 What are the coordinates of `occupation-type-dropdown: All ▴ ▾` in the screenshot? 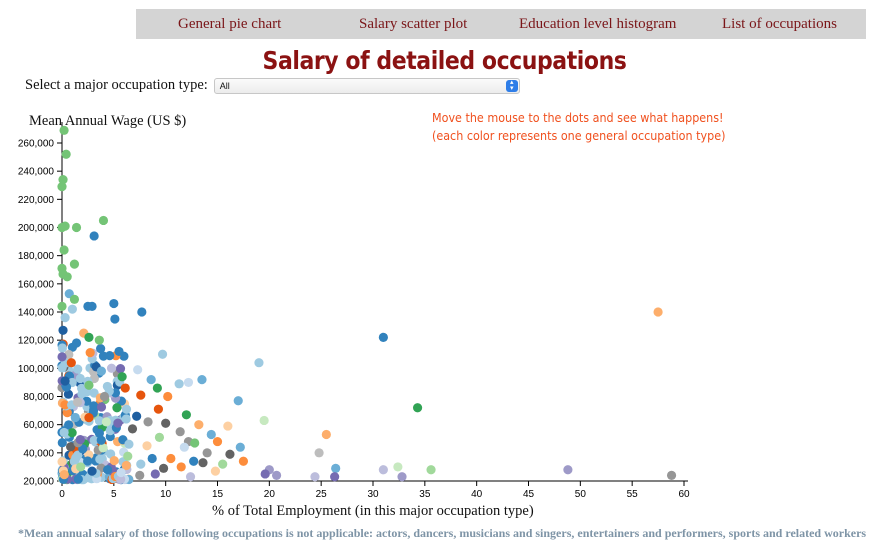 It's located at (366, 85).